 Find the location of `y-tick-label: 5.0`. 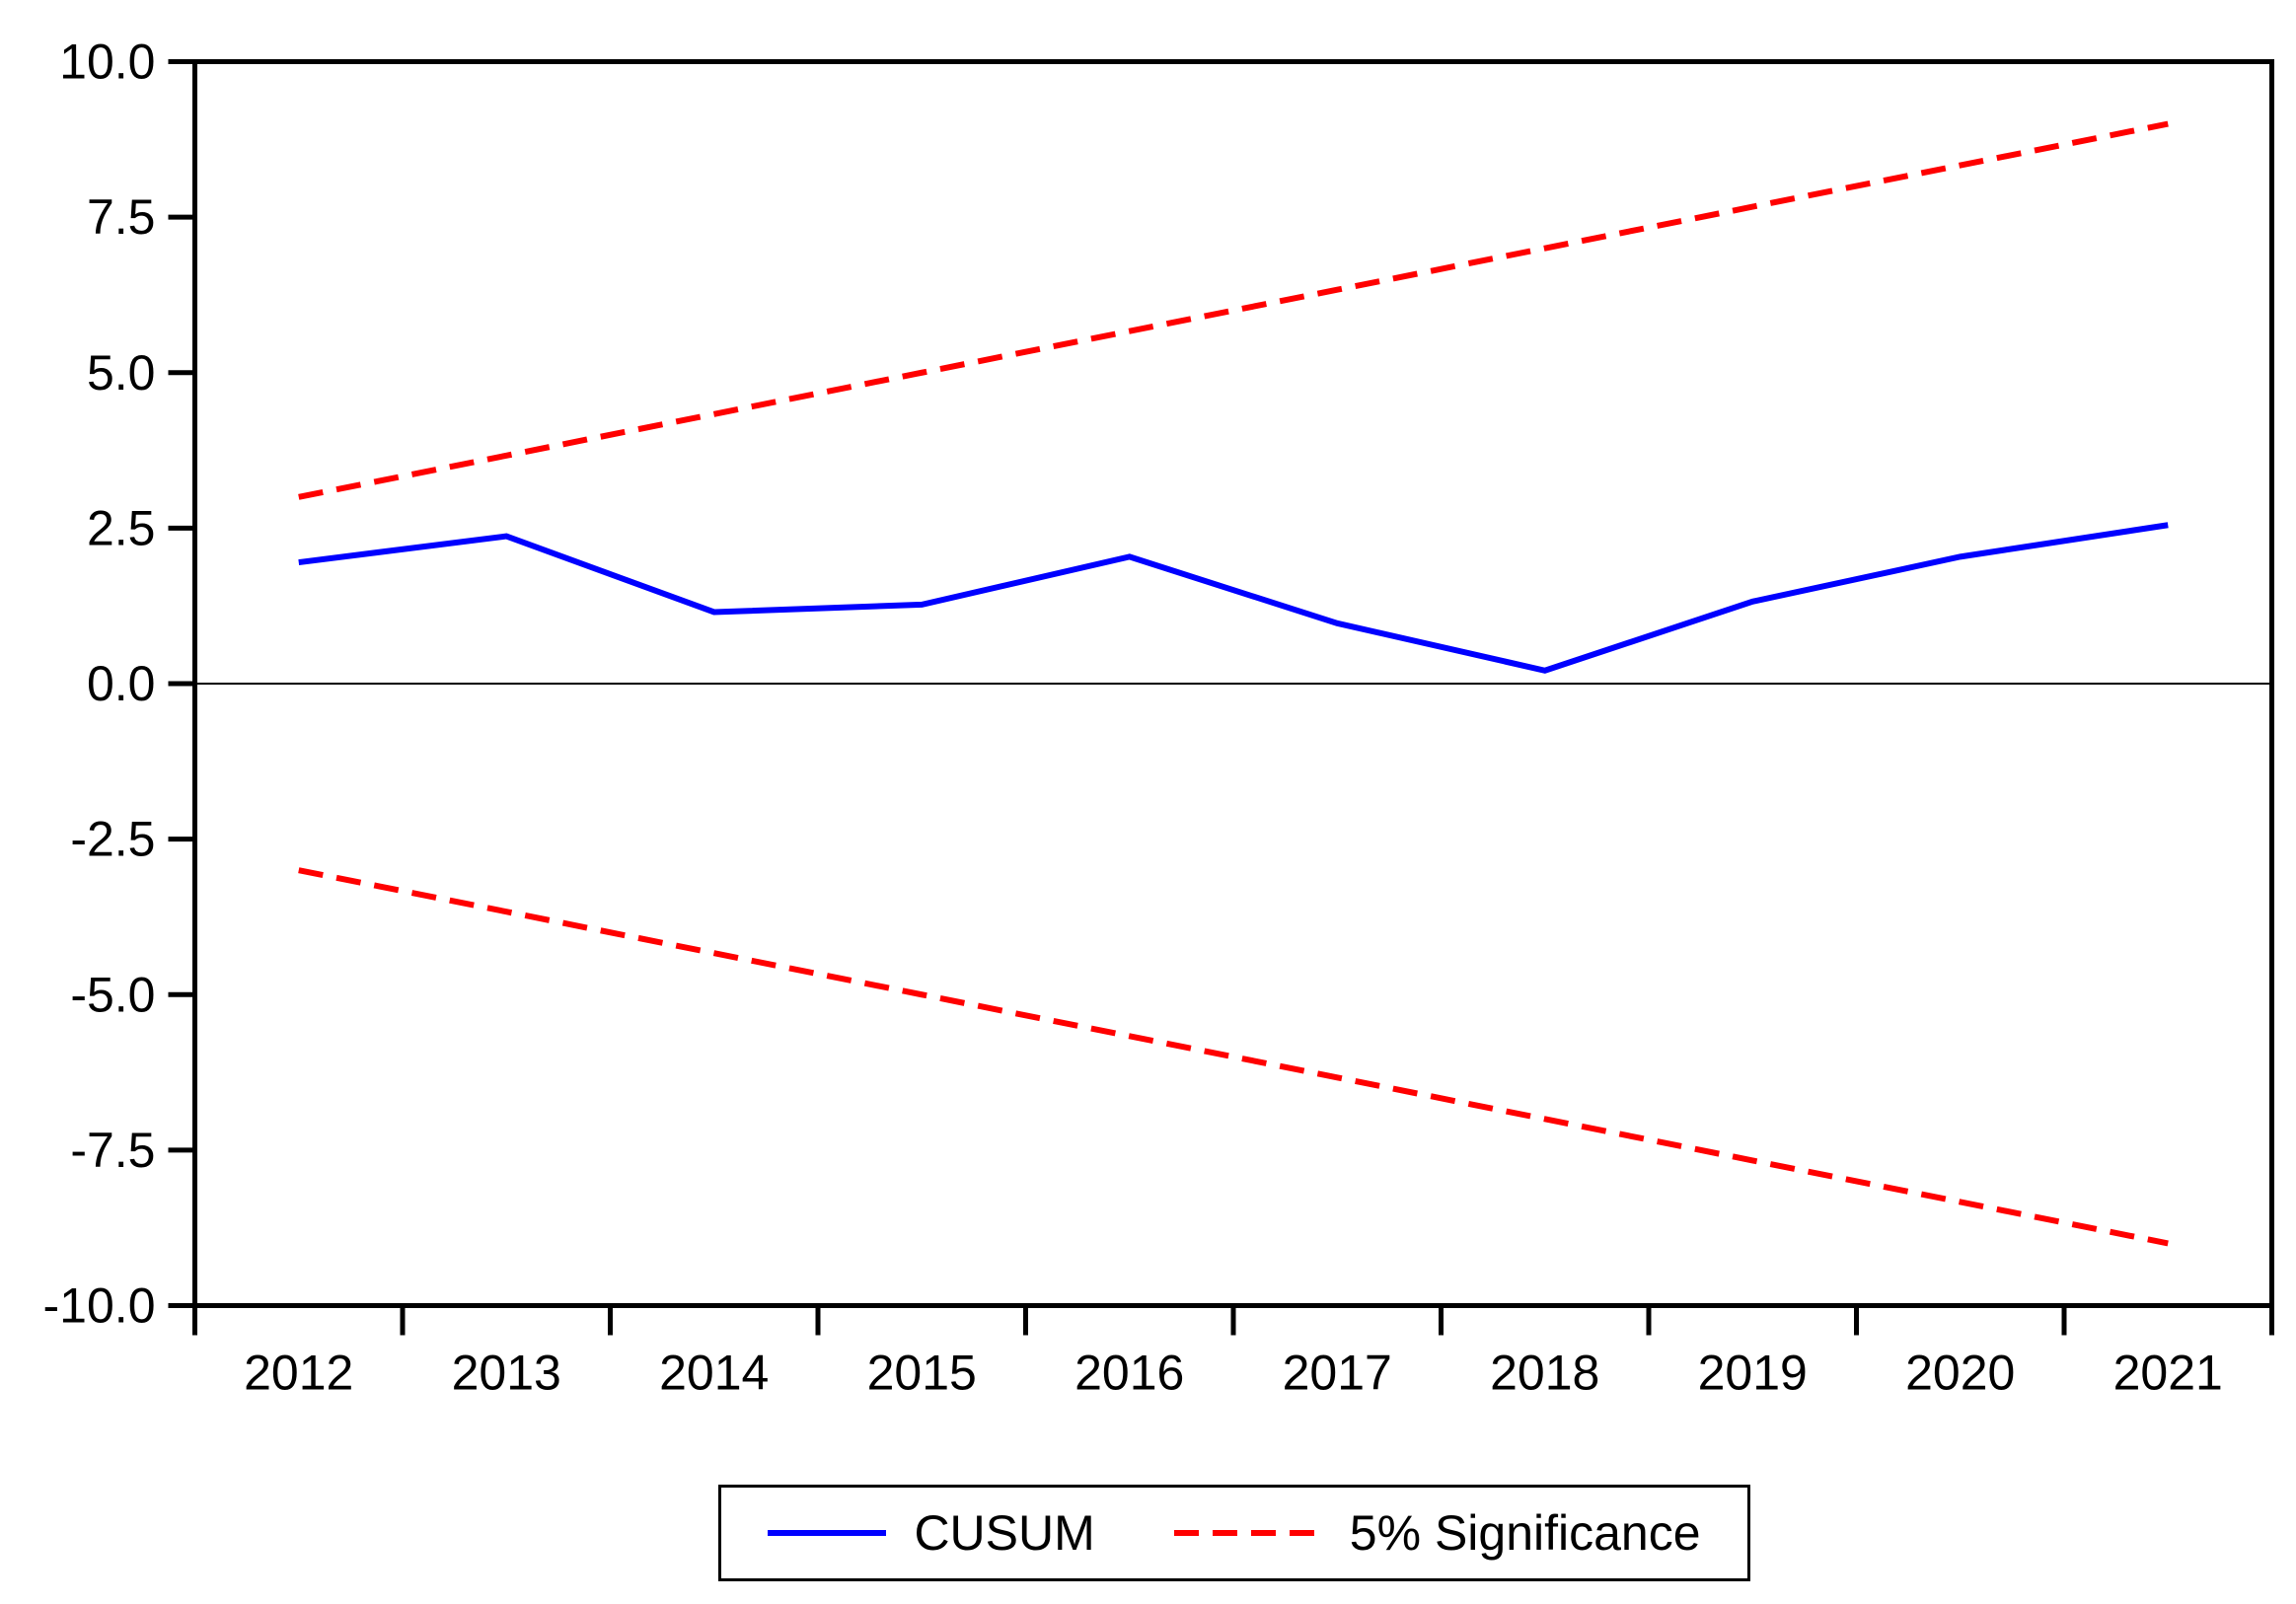

y-tick-label: 5.0 is located at coordinates (122, 373).